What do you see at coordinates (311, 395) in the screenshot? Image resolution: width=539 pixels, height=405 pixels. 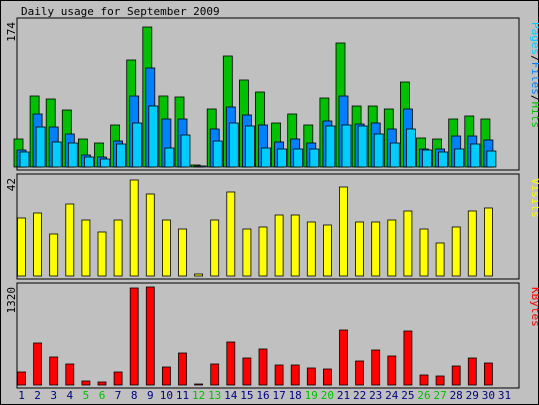 I see `x-tick-label: 19` at bounding box center [311, 395].